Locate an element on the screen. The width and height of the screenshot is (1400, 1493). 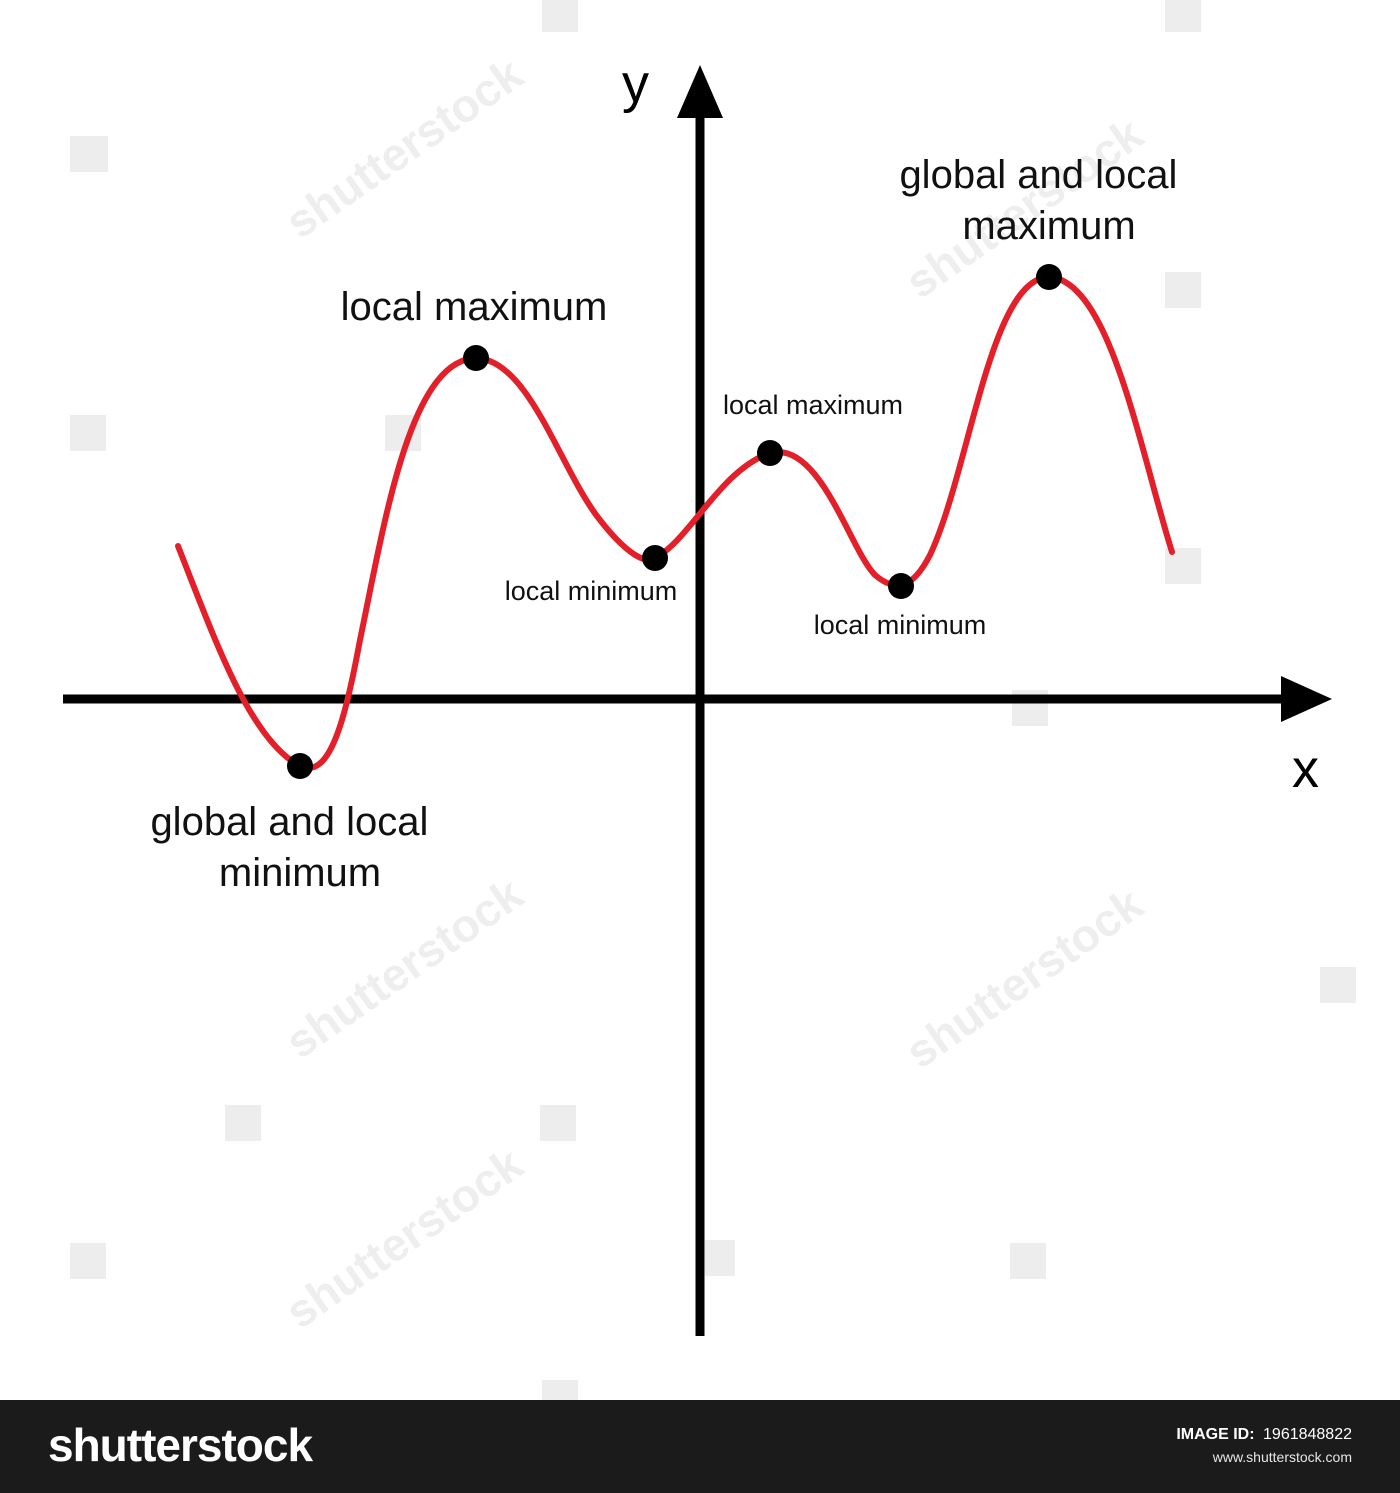
y-axis-label: y is located at coordinates (635, 84).